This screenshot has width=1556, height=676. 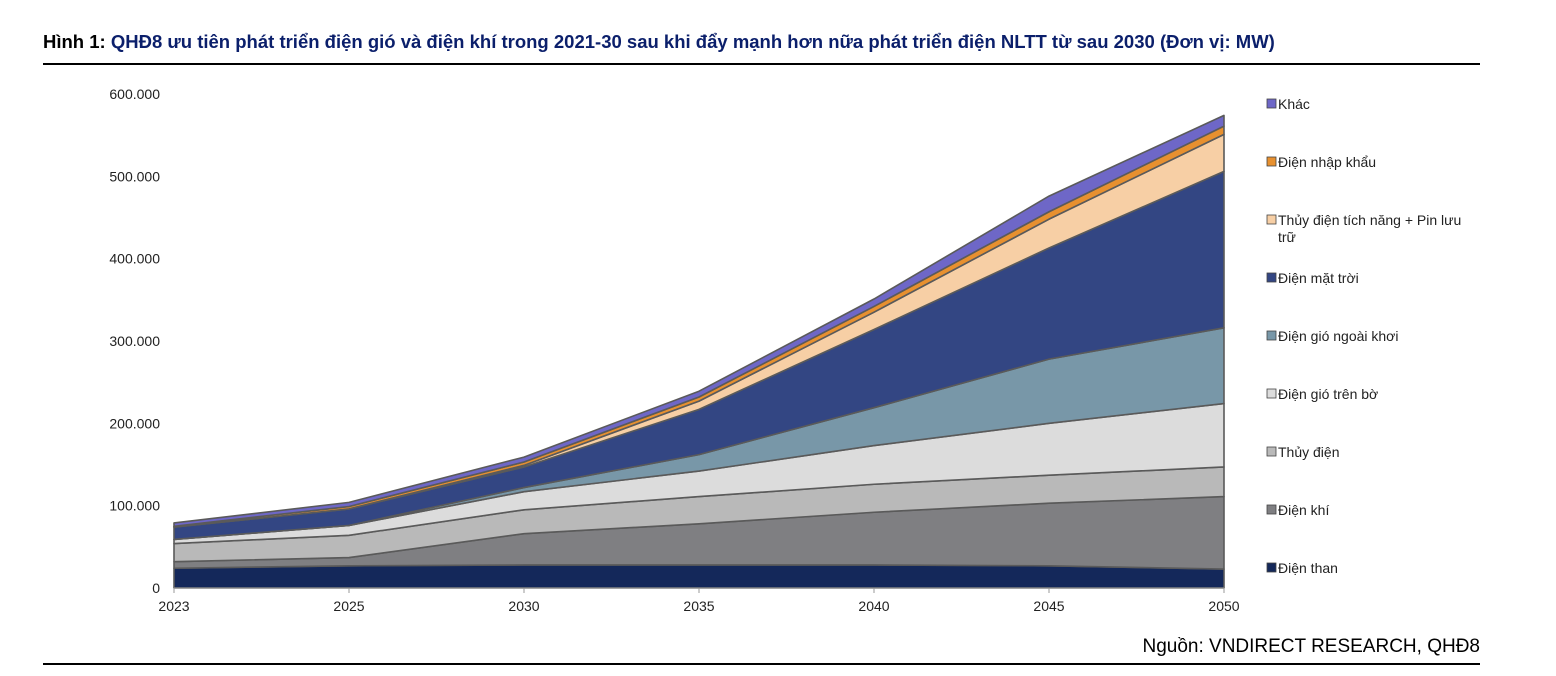 I want to click on x-tick-label: 2023, so click(x=173, y=606).